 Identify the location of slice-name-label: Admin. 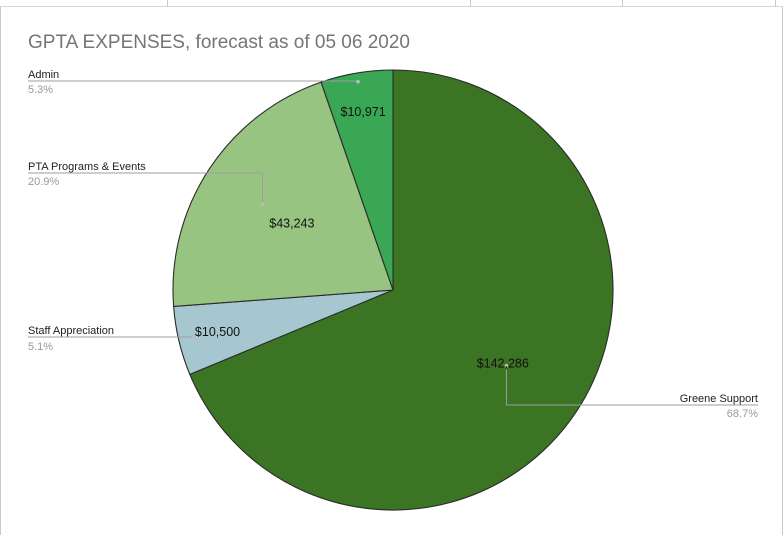
(43, 75).